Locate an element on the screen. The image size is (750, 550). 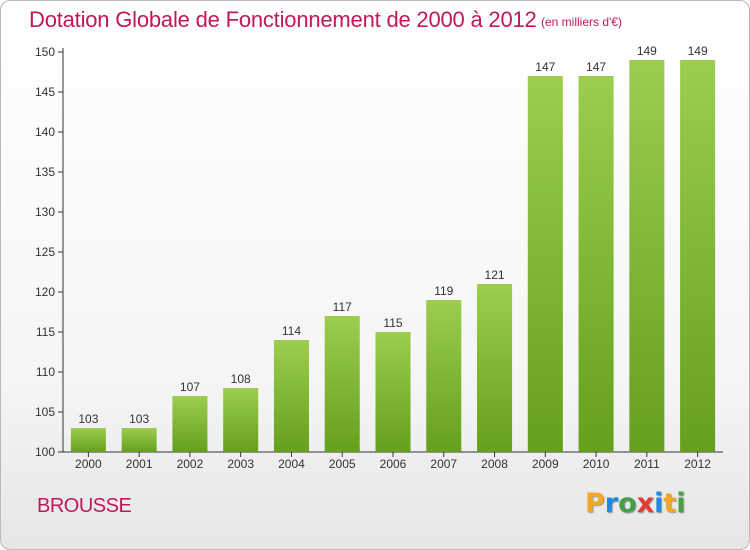
y-tick-label: 120 is located at coordinates (45, 292).